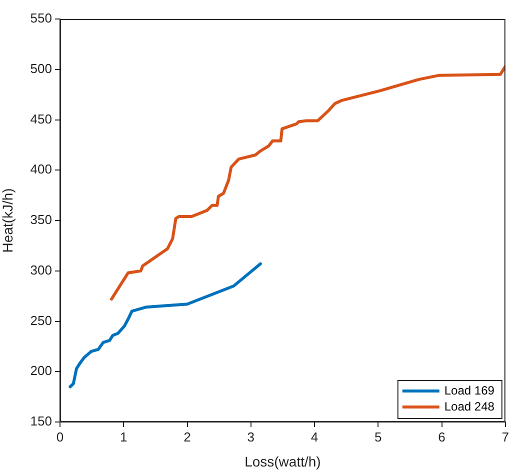 The height and width of the screenshot is (471, 512). I want to click on x-tick-label: 4, so click(314, 436).